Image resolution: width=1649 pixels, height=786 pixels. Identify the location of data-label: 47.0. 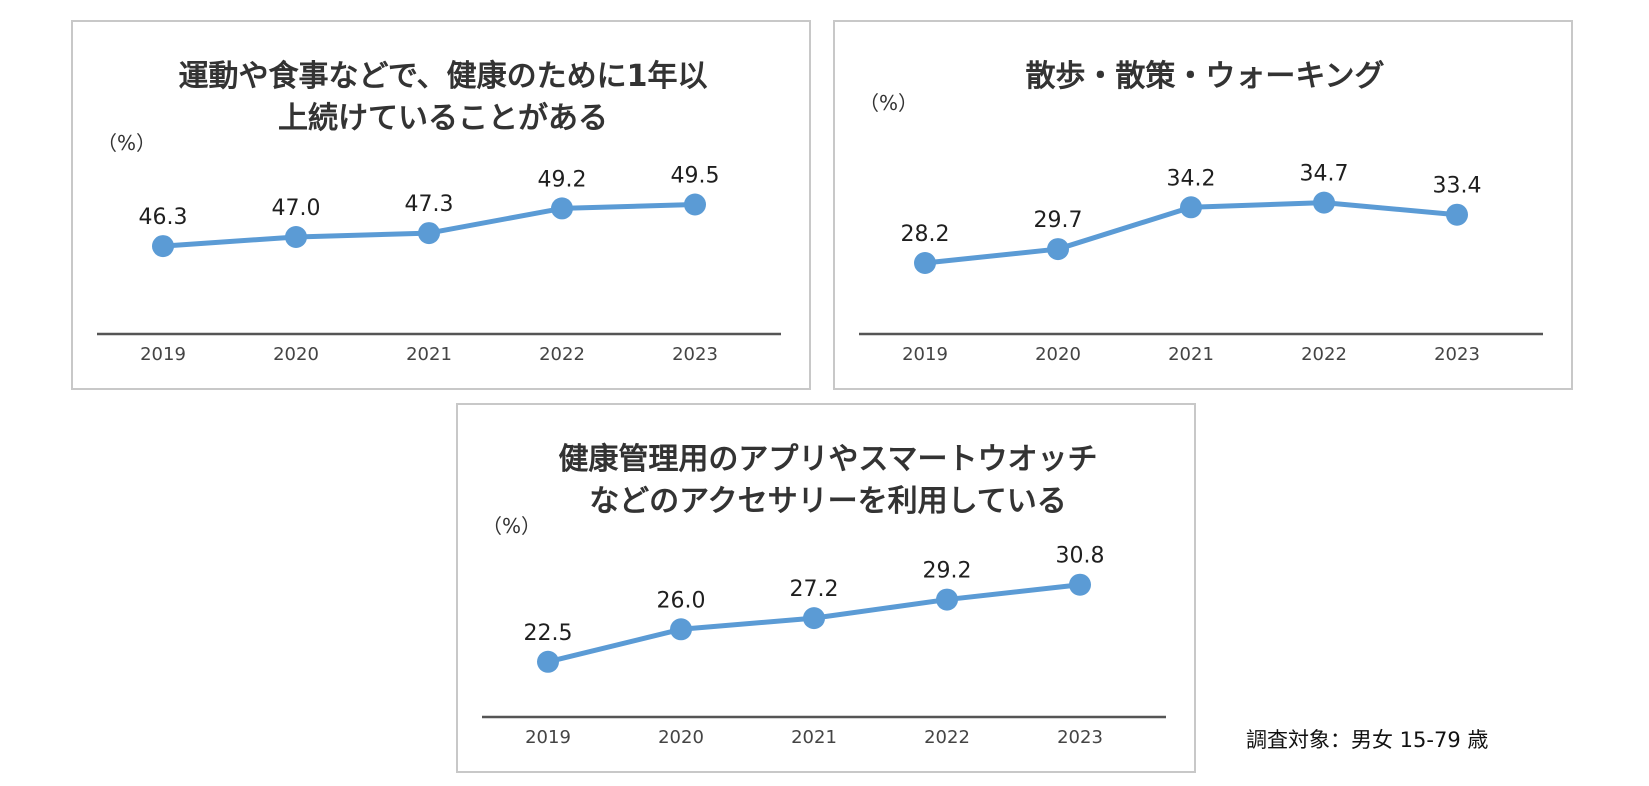
(296, 208).